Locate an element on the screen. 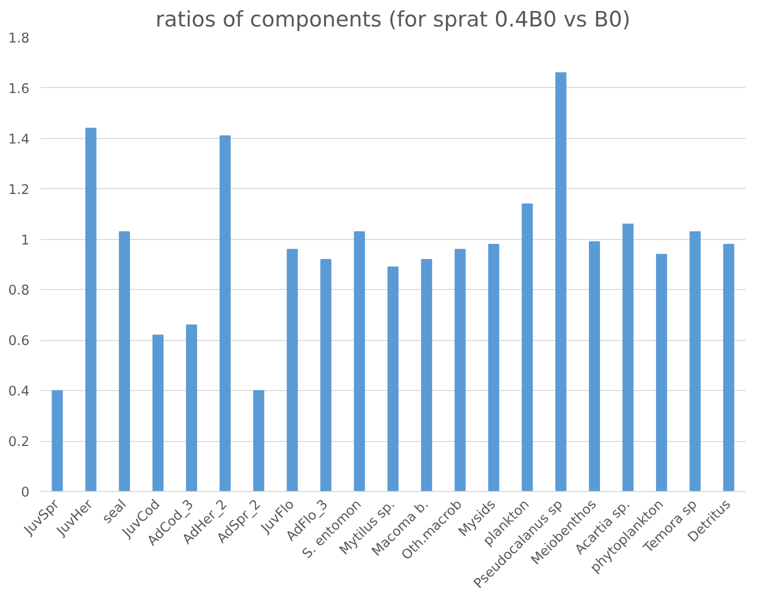 The height and width of the screenshot is (610, 771). y-tick-label: 1.2 is located at coordinates (19, 190).